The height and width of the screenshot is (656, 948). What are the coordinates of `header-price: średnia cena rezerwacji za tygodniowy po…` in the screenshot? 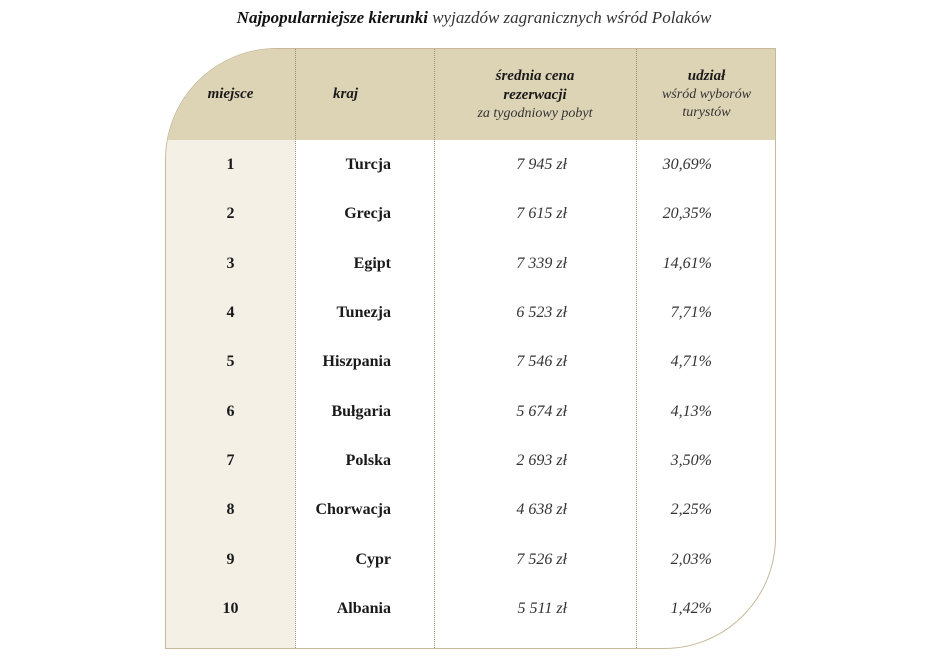 It's located at (535, 94).